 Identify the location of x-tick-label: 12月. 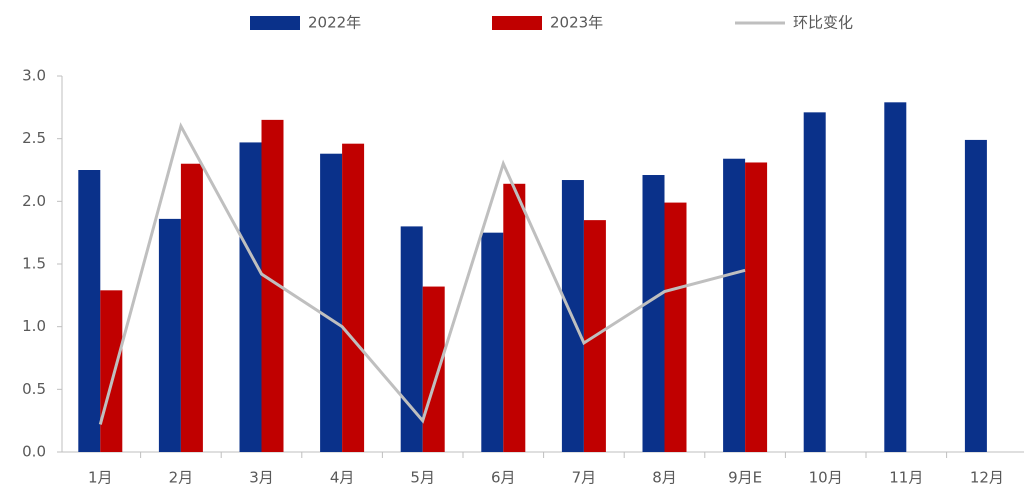
(987, 478).